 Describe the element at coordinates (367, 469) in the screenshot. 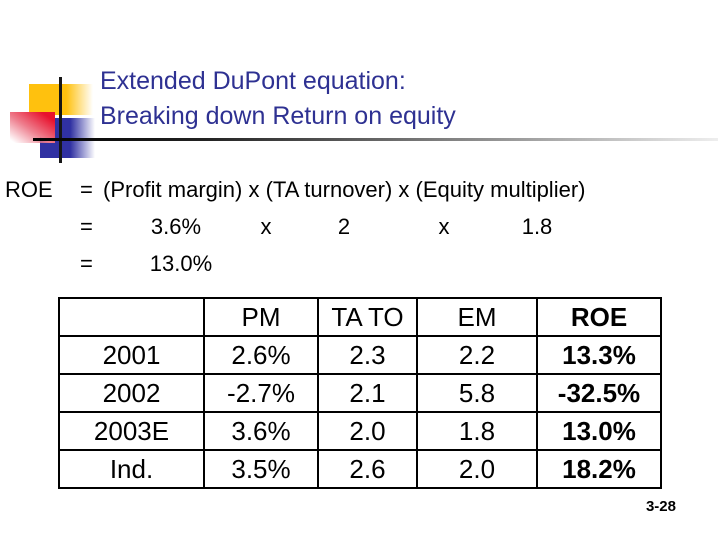

I see `cell-tato: 2.6` at that location.